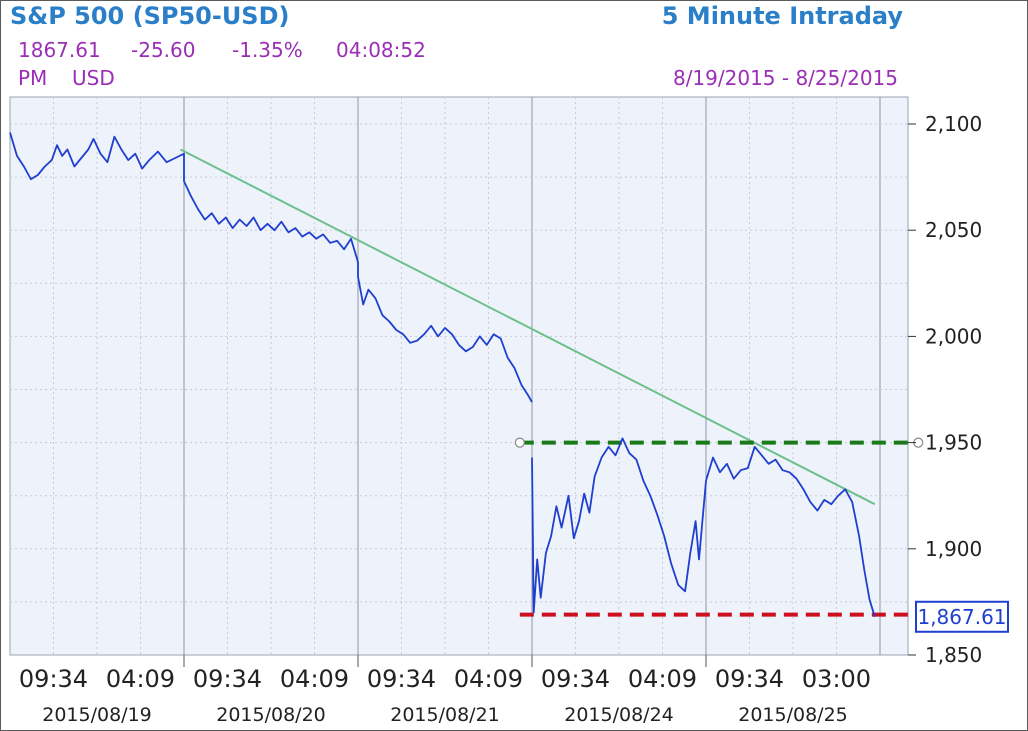 This screenshot has width=1028, height=731. What do you see at coordinates (619, 715) in the screenshot?
I see `x-date-label: 2015/08/24` at bounding box center [619, 715].